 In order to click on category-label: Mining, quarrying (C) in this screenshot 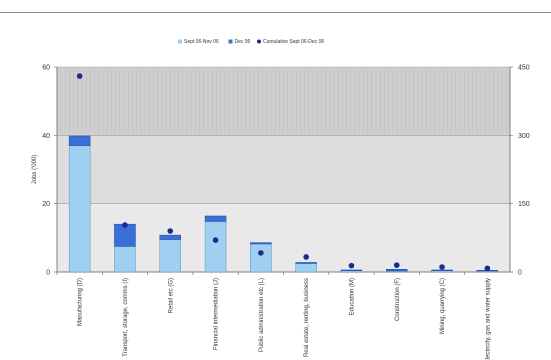, I will do `click(443, 306)`.